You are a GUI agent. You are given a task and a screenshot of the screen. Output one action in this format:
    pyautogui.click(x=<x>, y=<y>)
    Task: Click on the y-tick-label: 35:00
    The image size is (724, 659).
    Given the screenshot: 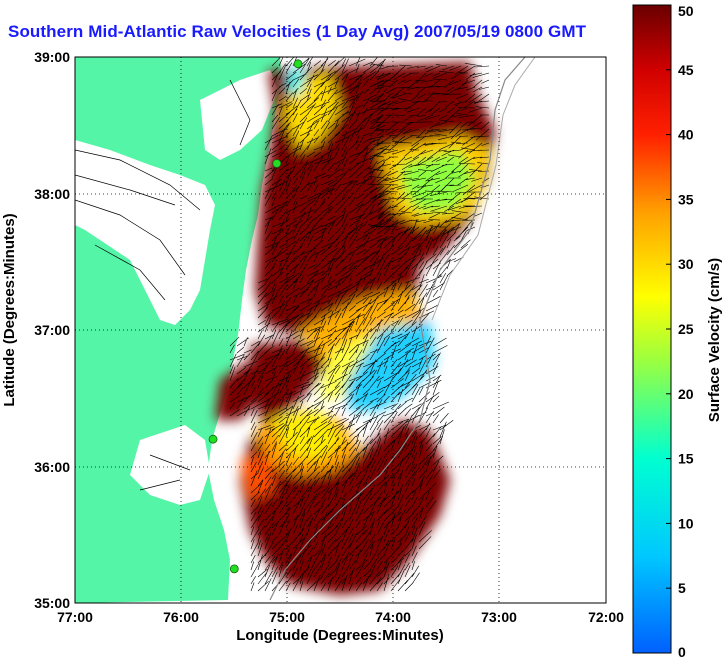 What is the action you would take?
    pyautogui.click(x=52, y=603)
    